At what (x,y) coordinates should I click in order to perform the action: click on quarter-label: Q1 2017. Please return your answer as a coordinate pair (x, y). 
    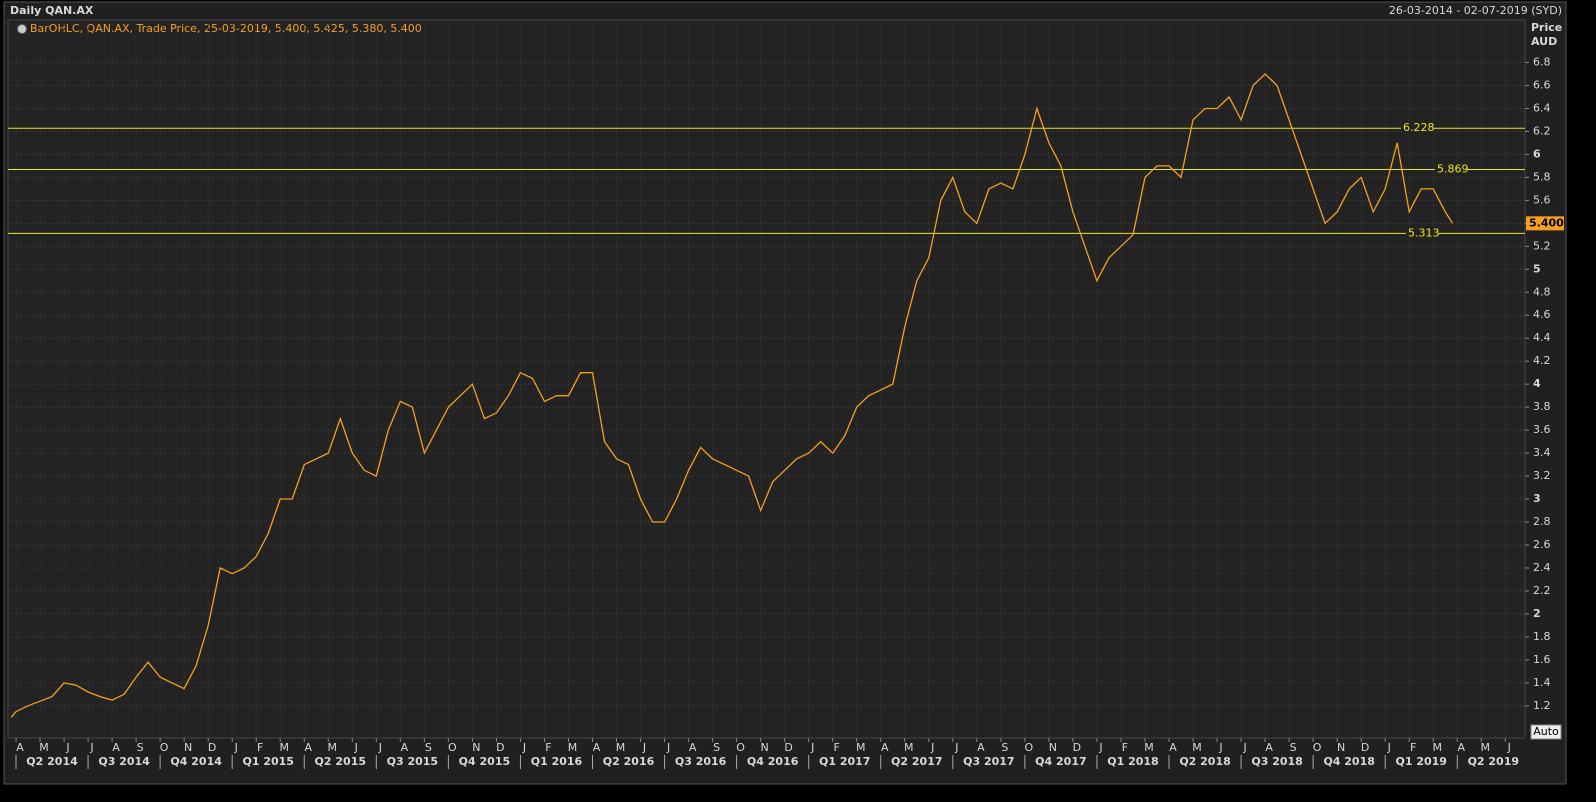
    Looking at the image, I should click on (844, 761).